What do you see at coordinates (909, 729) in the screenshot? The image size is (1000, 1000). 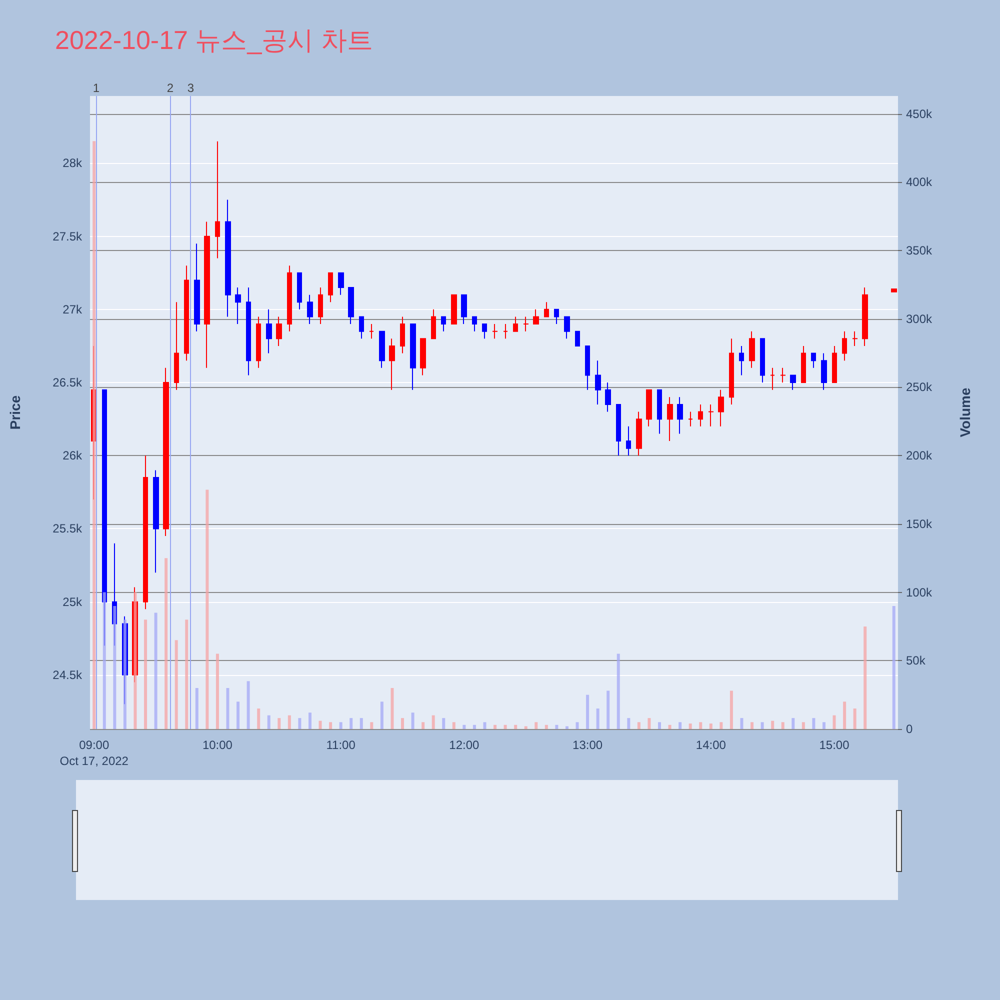 I see `y2-tick-label: 0` at bounding box center [909, 729].